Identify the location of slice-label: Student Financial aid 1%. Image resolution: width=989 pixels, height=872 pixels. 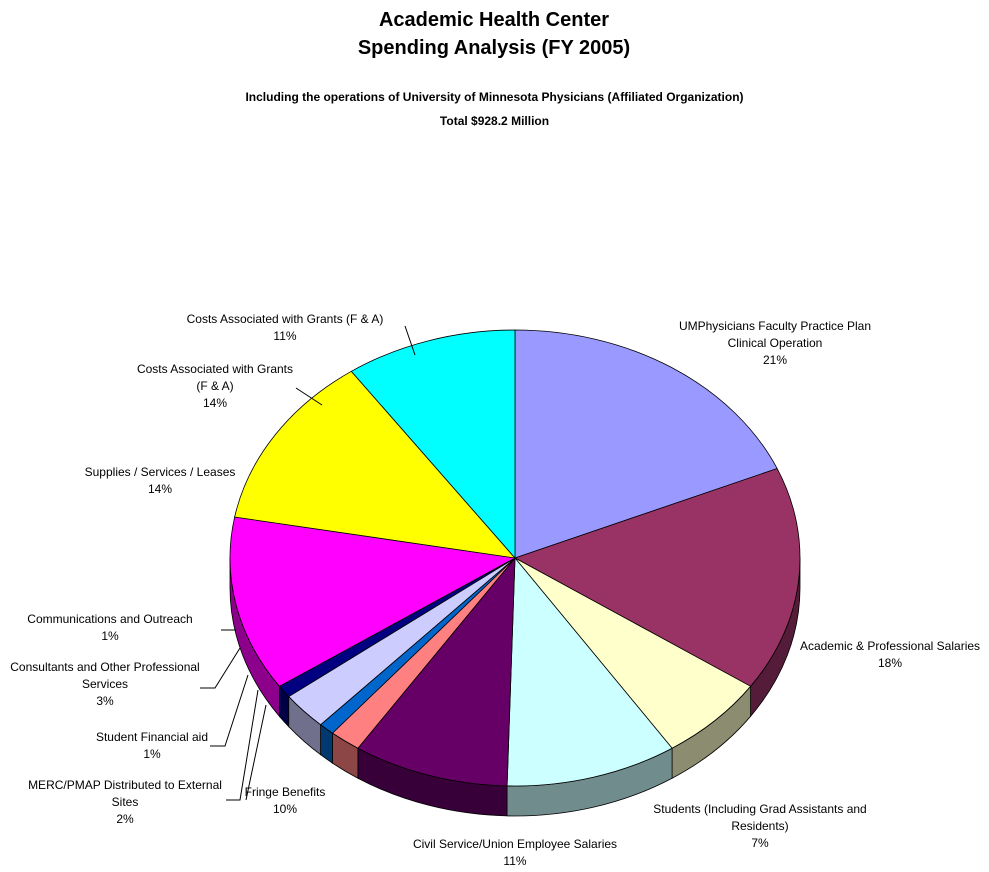
(152, 746).